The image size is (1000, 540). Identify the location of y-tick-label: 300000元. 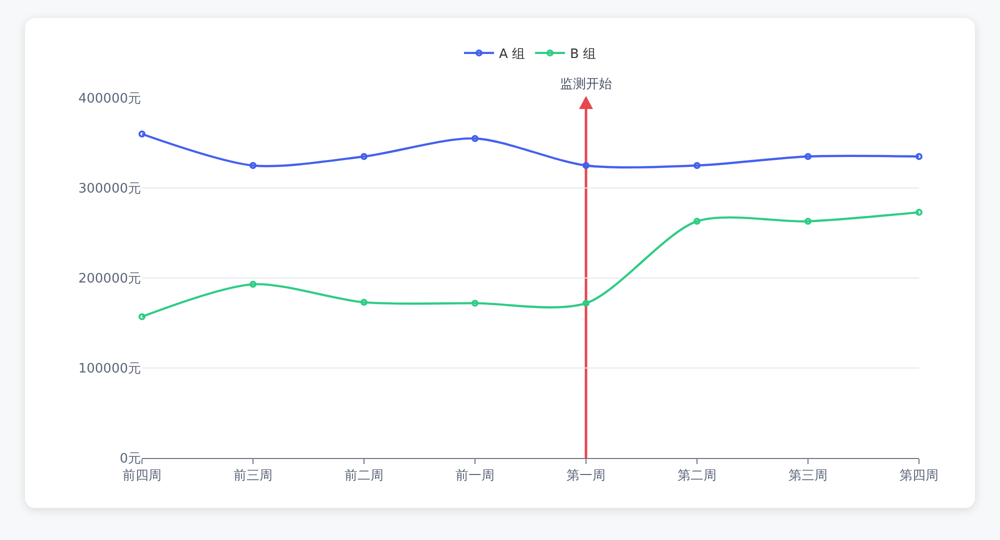
(109, 189).